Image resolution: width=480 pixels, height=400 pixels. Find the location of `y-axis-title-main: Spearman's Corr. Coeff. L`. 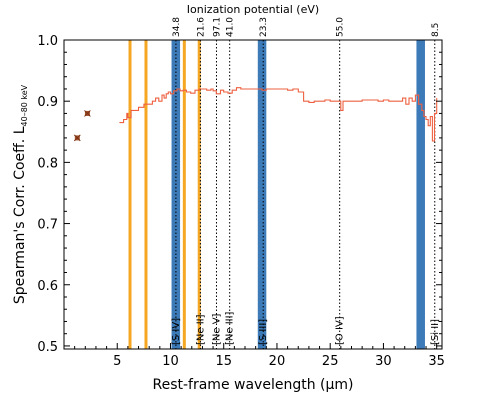

y-axis-title-main: Spearman's Corr. Coeff. L is located at coordinates (20, 215).